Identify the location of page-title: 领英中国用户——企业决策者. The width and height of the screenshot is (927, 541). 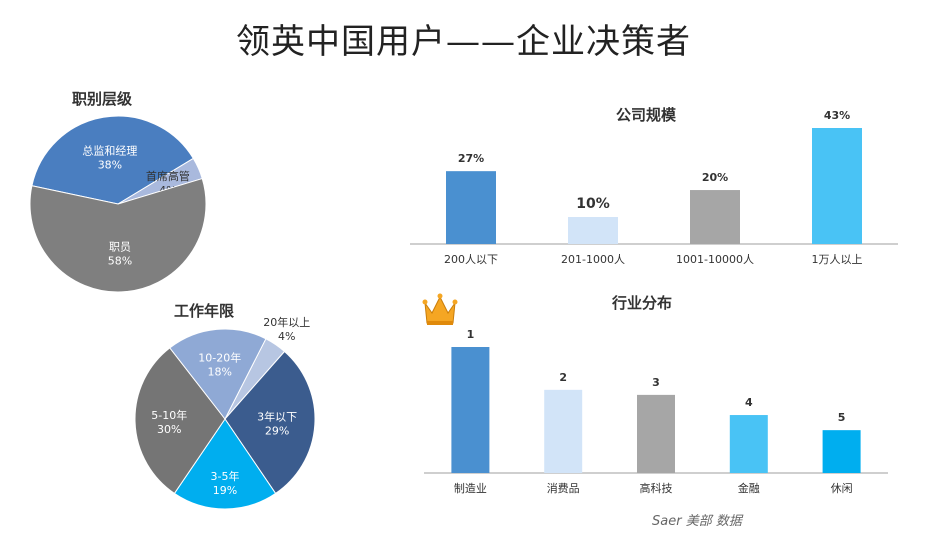
(463, 42).